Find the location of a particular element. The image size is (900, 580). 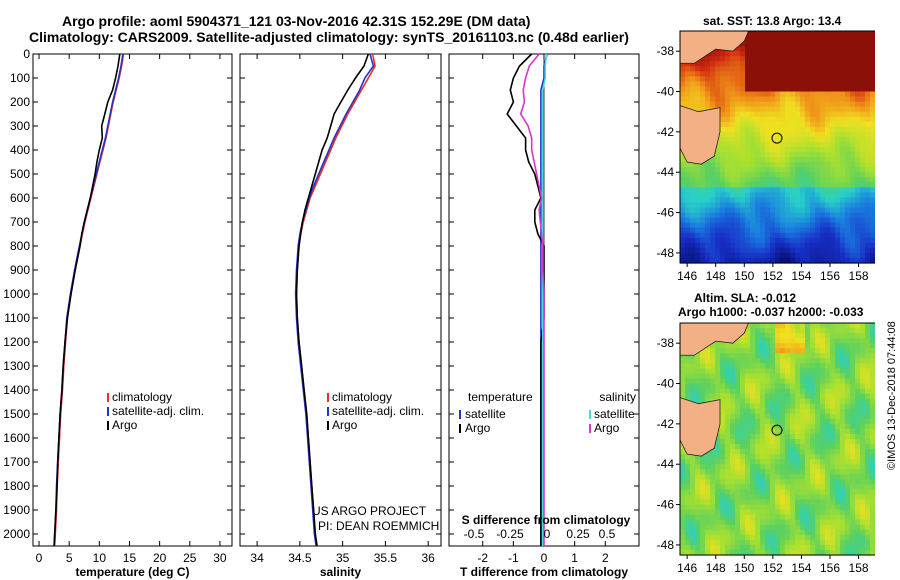

legend-heading-temperature: temperature is located at coordinates (500, 397).